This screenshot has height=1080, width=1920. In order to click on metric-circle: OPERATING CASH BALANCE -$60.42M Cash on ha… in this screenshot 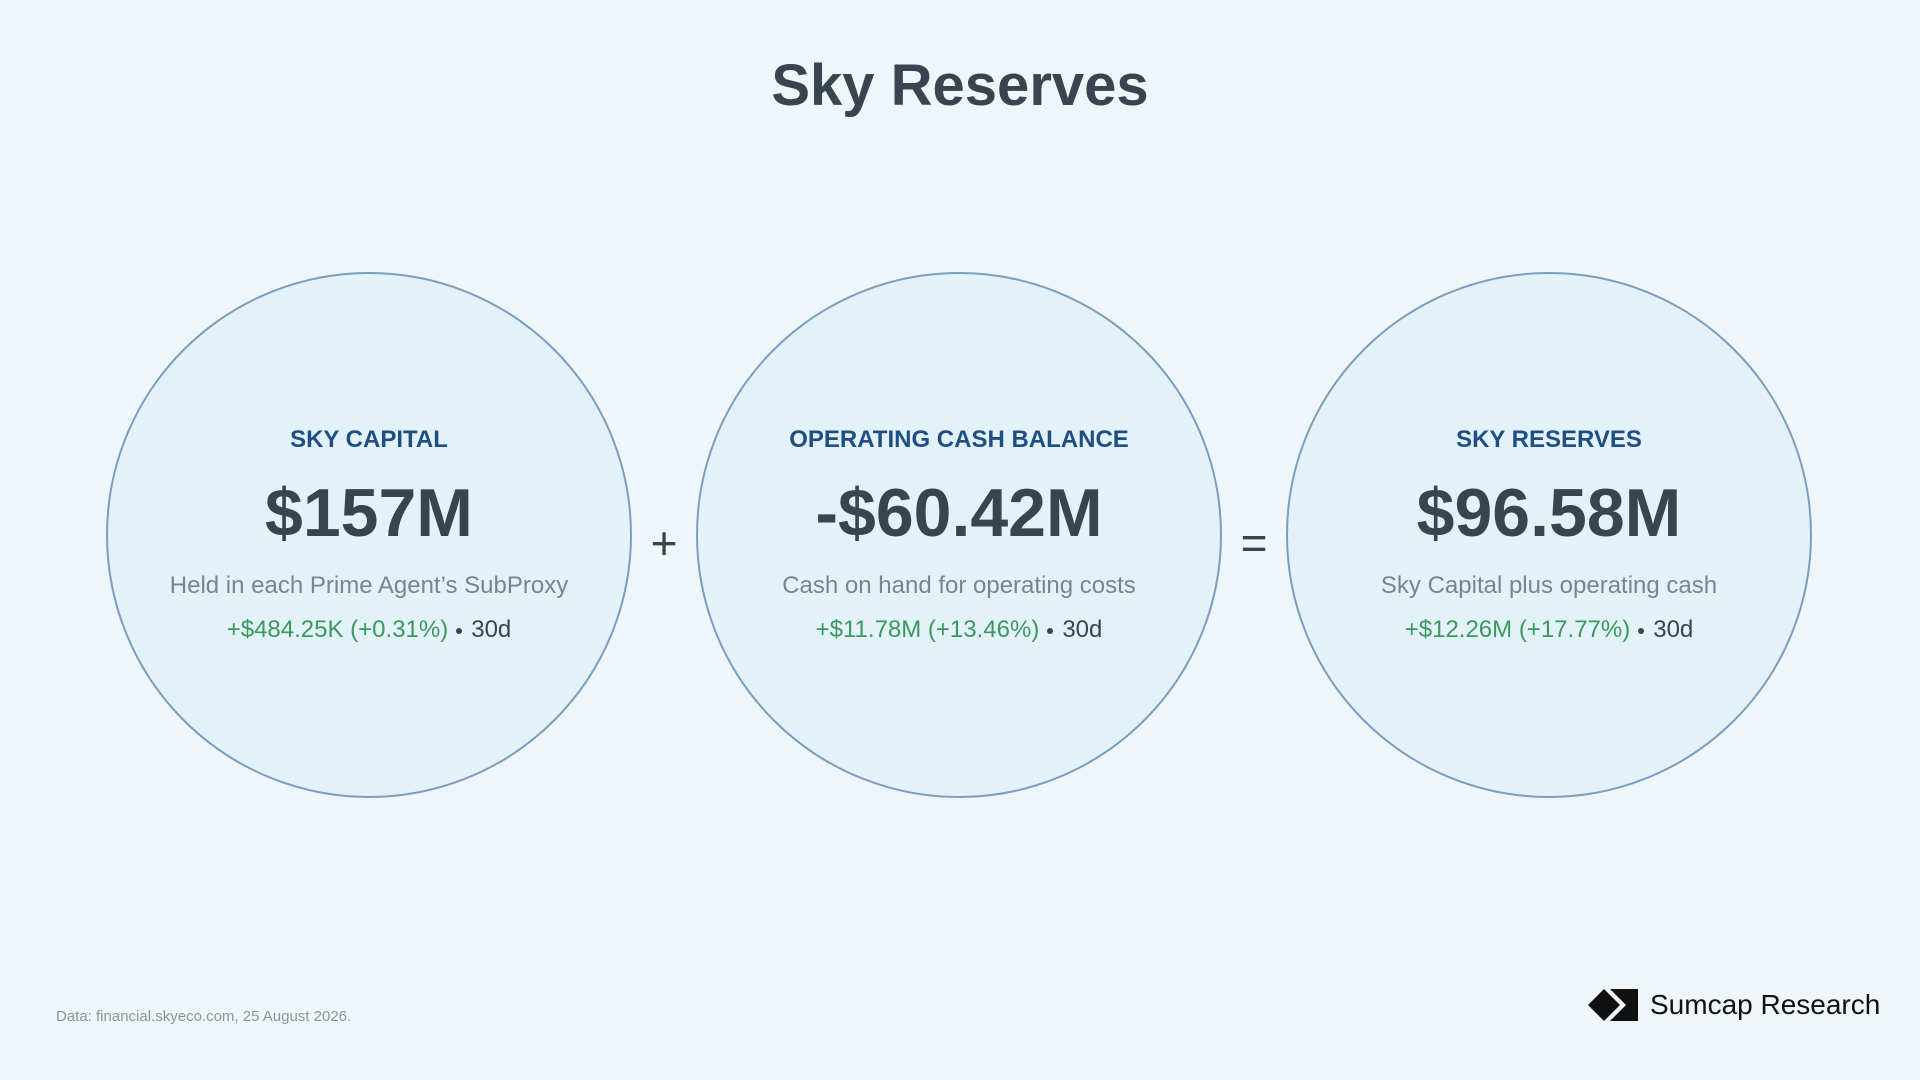, I will do `click(959, 535)`.